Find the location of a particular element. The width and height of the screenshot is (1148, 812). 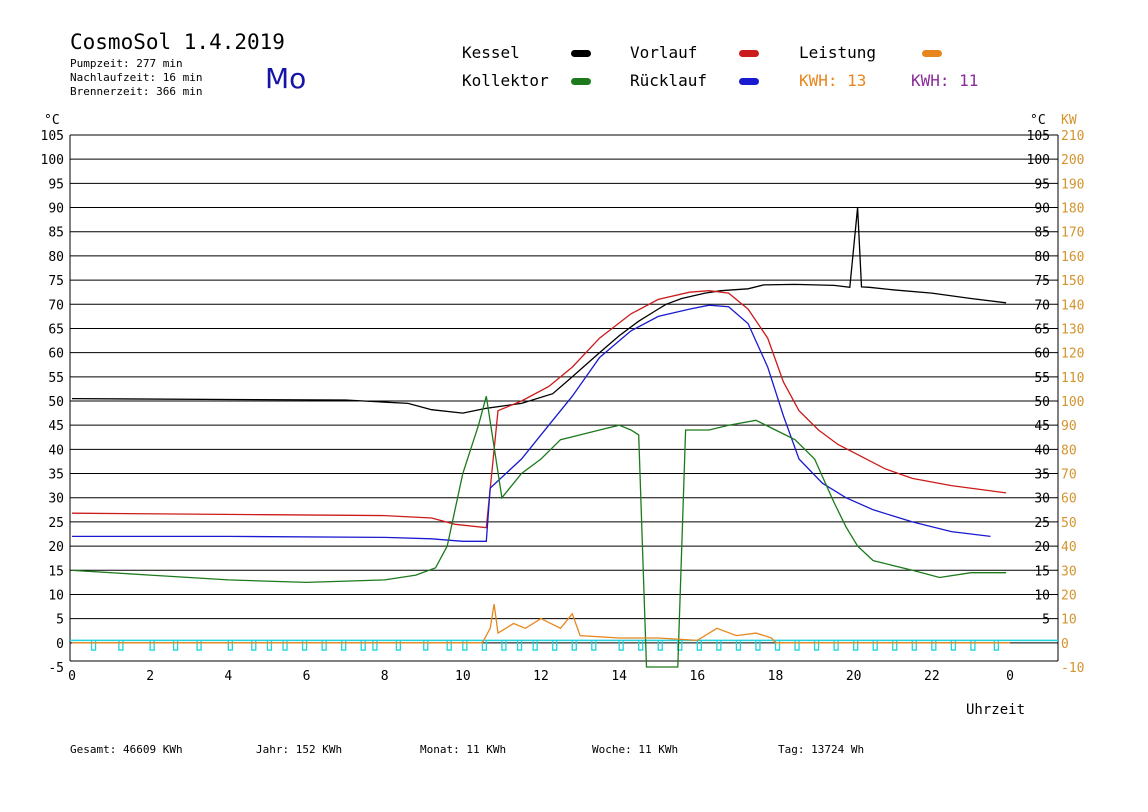

legend-ruecklauf-swatch is located at coordinates (749, 81).